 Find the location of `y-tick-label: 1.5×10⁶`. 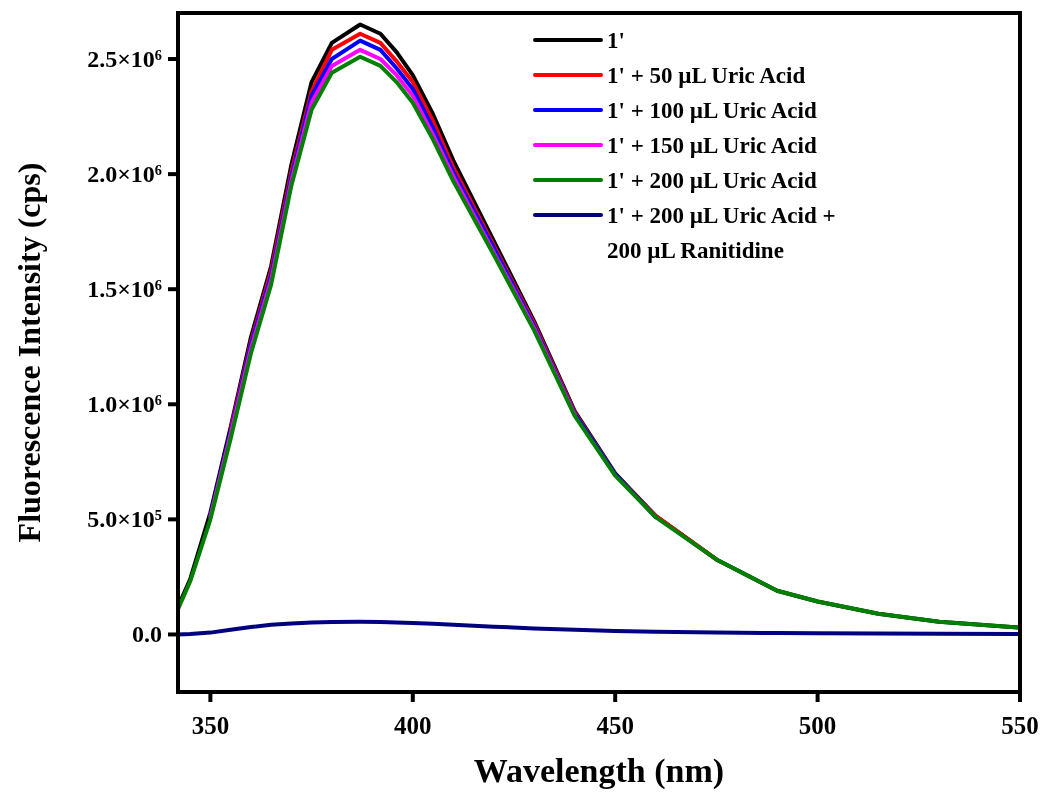

y-tick-label: 1.5×10⁶ is located at coordinates (124, 289).